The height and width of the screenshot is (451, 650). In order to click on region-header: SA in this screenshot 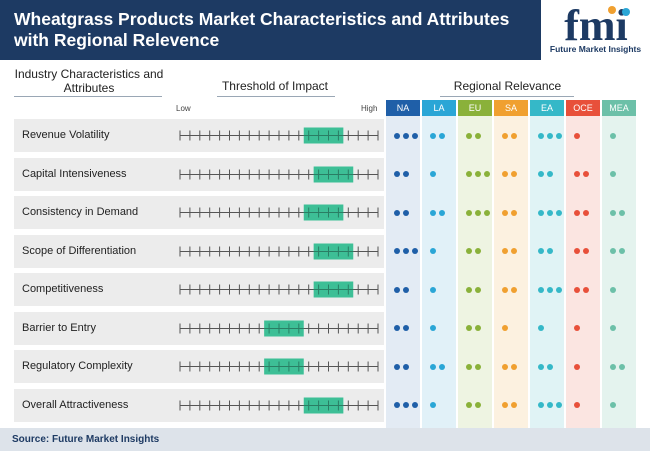, I will do `click(511, 108)`.